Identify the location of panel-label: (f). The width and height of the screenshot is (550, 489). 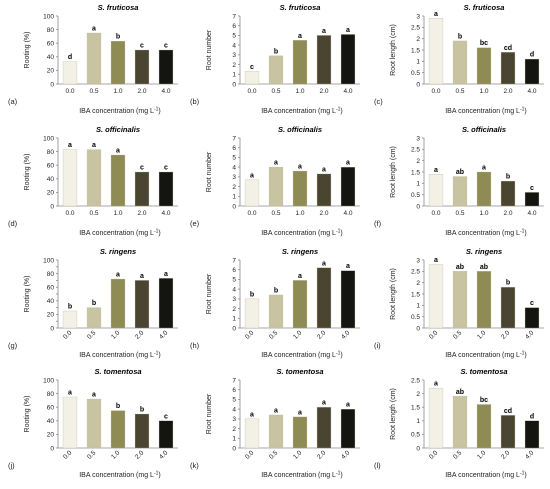
(378, 223).